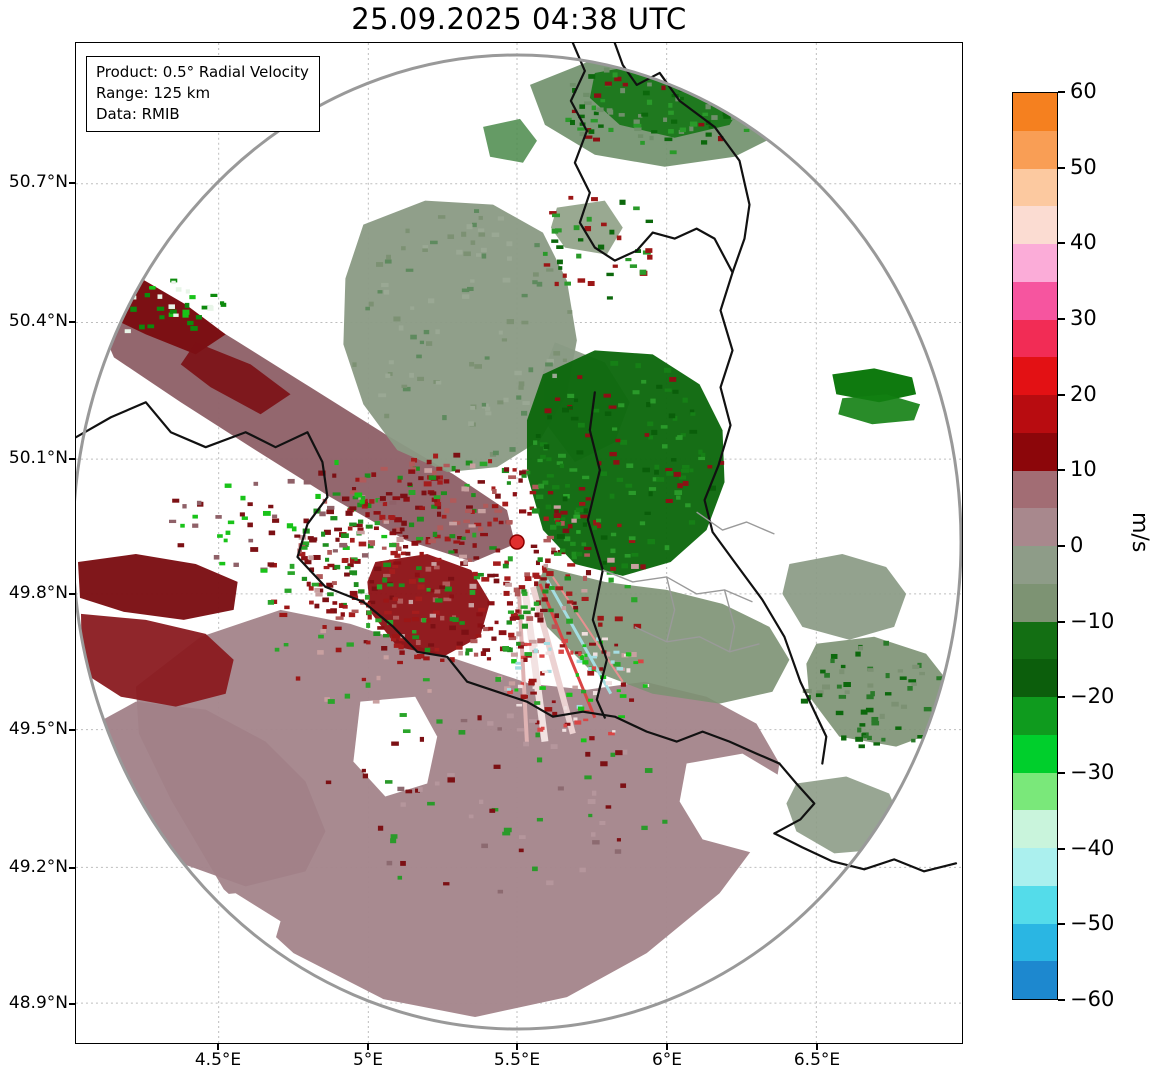 Image resolution: width=1171 pixels, height=1081 pixels. I want to click on colorbar-tick-label: −60, so click(1092, 999).